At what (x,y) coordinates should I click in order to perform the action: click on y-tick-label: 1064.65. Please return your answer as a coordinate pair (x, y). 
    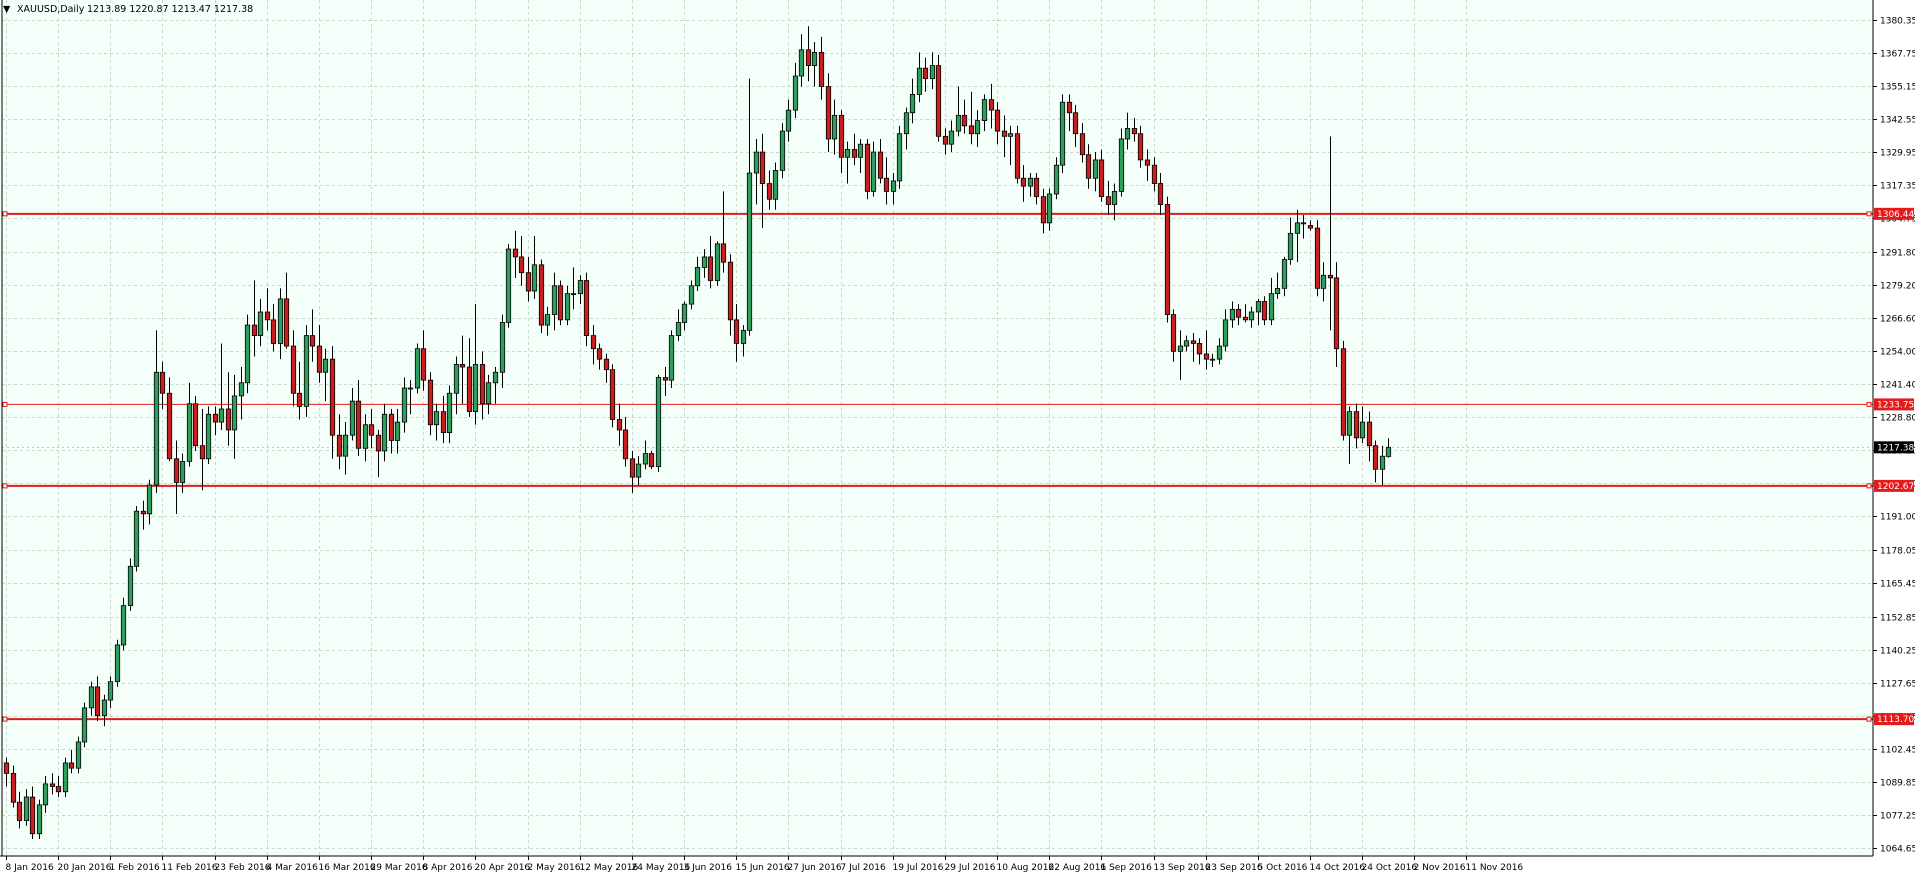
    Looking at the image, I should click on (1897, 850).